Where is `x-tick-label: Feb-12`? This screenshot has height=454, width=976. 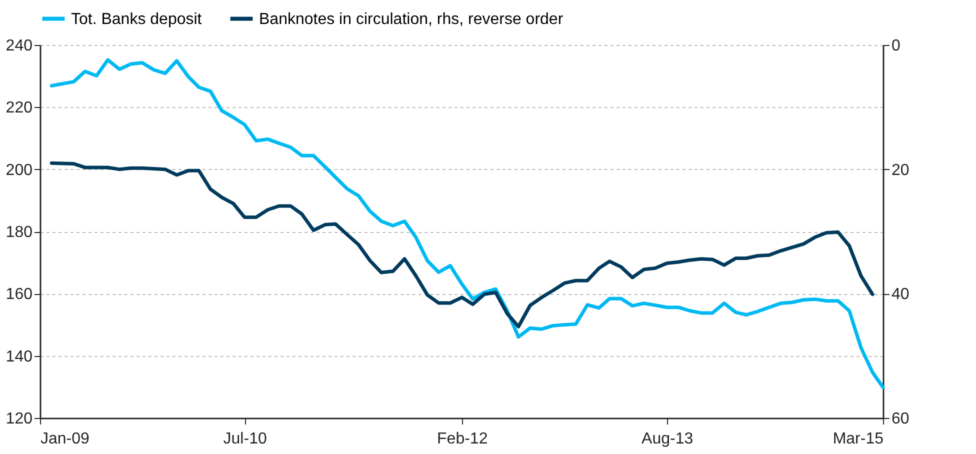 x-tick-label: Feb-12 is located at coordinates (462, 439).